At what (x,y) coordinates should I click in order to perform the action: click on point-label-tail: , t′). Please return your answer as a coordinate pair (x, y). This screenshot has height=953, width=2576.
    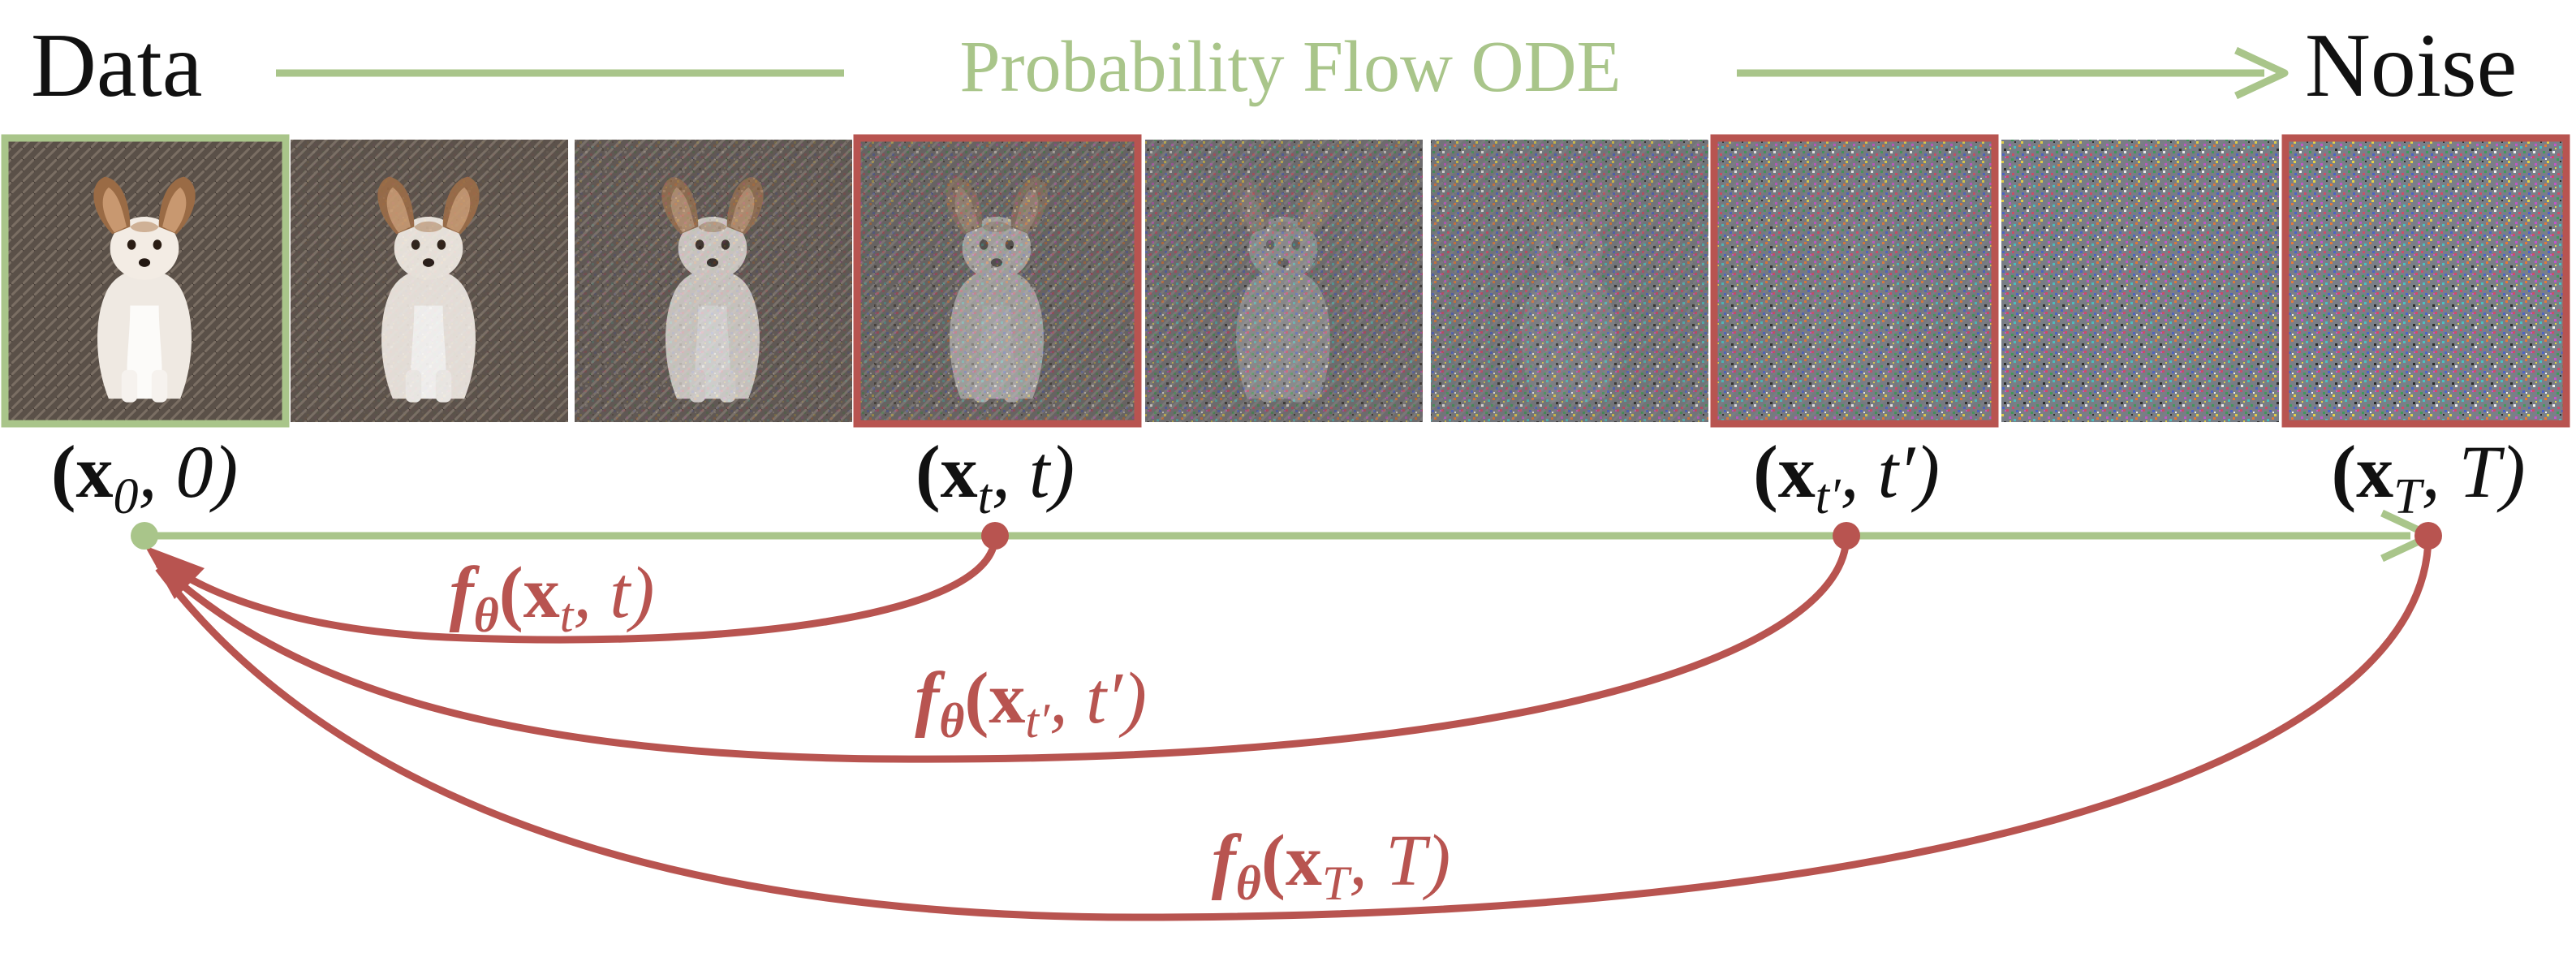
    Looking at the image, I should click on (1891, 472).